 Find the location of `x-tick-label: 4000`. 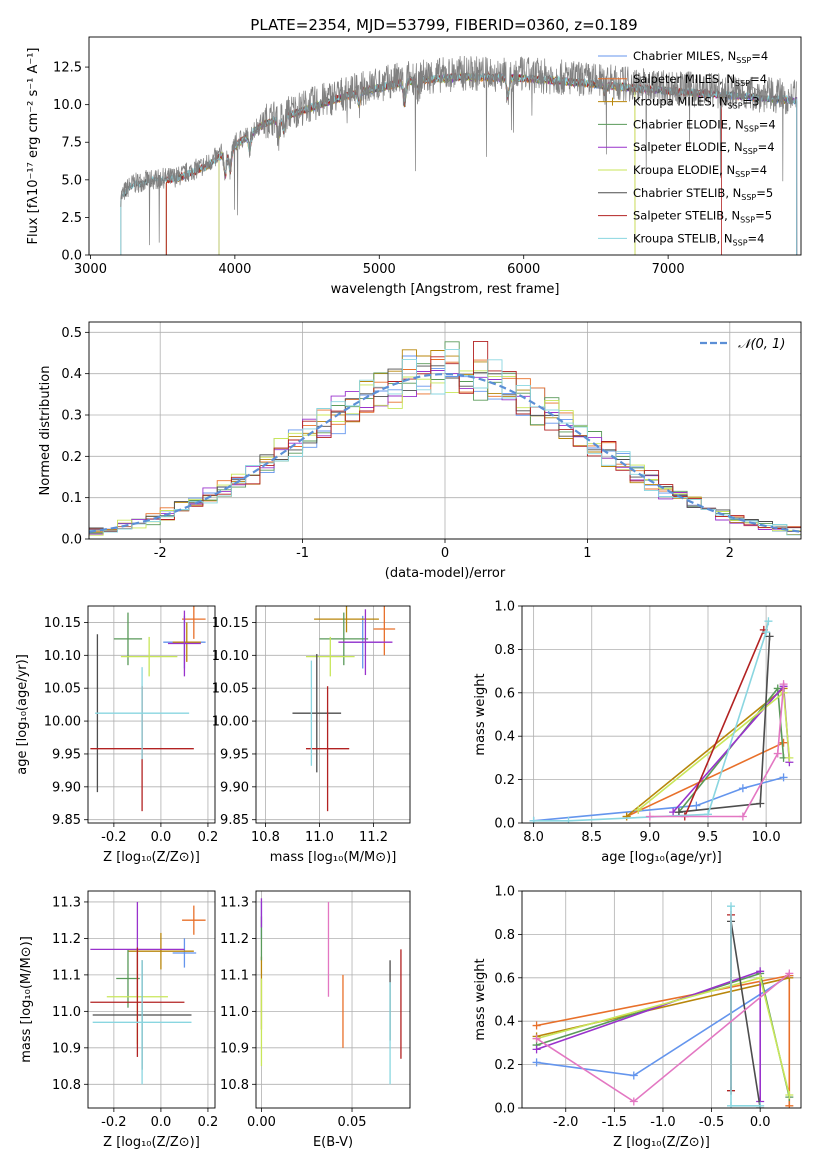

x-tick-label: 4000 is located at coordinates (234, 269).